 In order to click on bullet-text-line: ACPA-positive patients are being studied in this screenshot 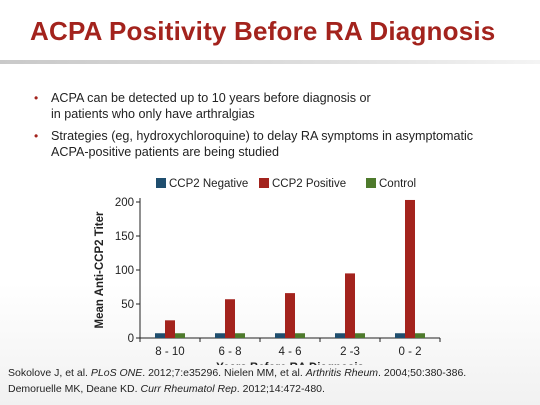, I will do `click(165, 152)`.